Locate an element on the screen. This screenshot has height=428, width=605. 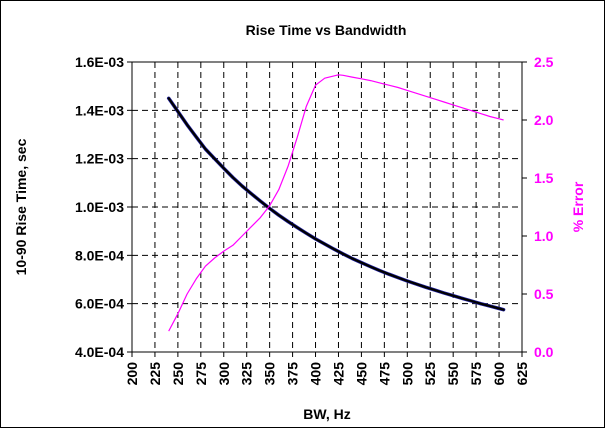
x-tick-label: 325 is located at coordinates (247, 374).